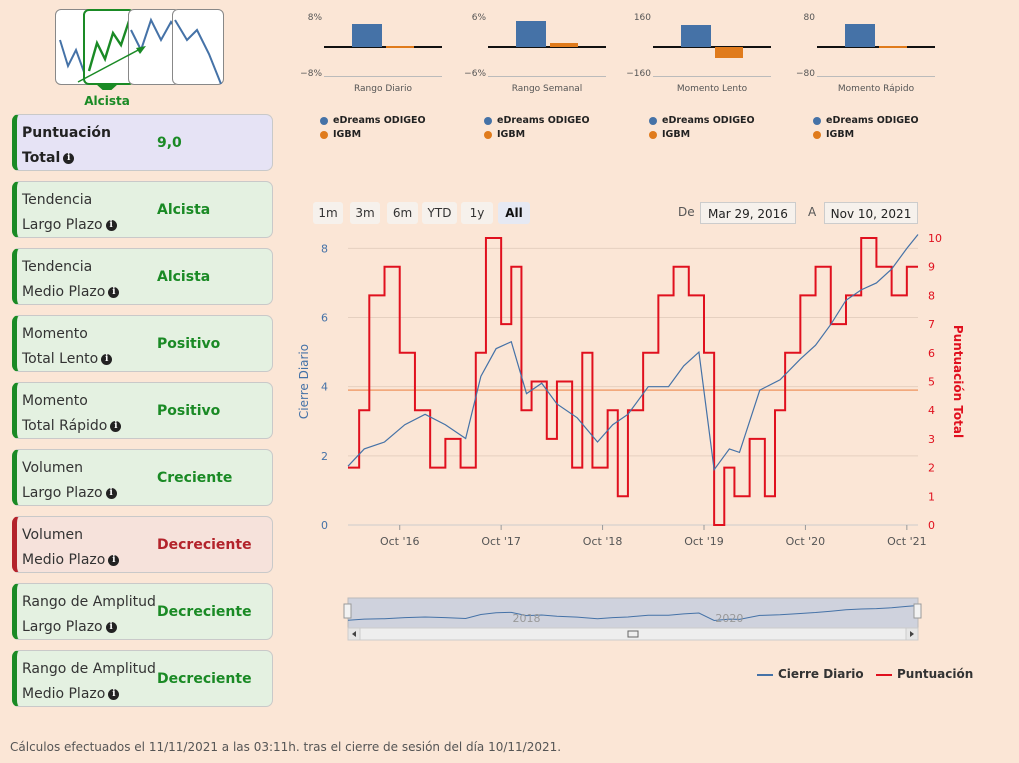 The image size is (1019, 763). Describe the element at coordinates (328, 213) in the screenshot. I see `range-button-1m: 1m` at that location.